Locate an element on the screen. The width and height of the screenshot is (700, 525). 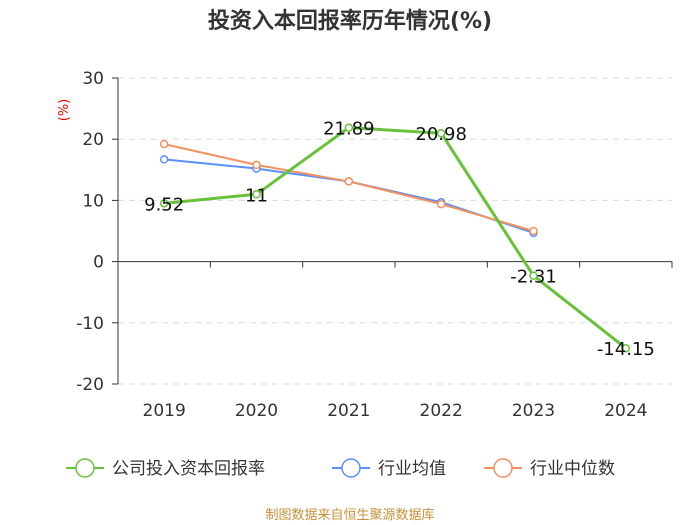
legend-item: 公司投入资本回报率 is located at coordinates (165, 468).